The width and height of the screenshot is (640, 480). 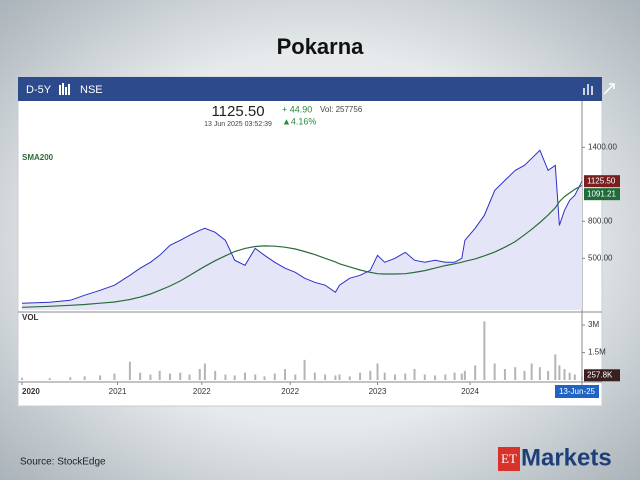 I want to click on interval: D-5Y, so click(x=39, y=90).